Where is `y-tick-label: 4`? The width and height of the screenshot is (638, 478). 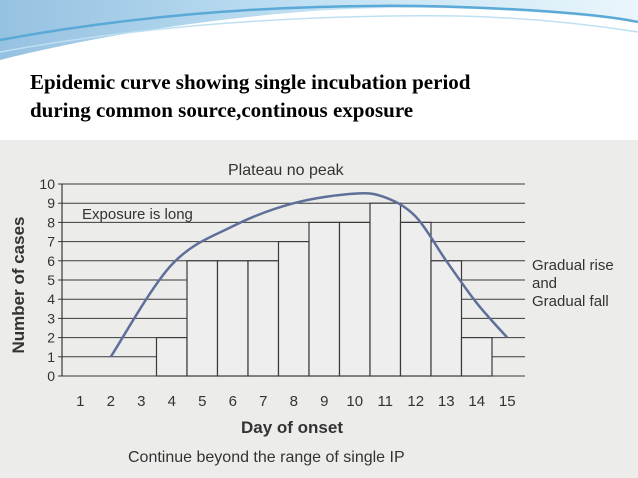
y-tick-label: 4 is located at coordinates (51, 299).